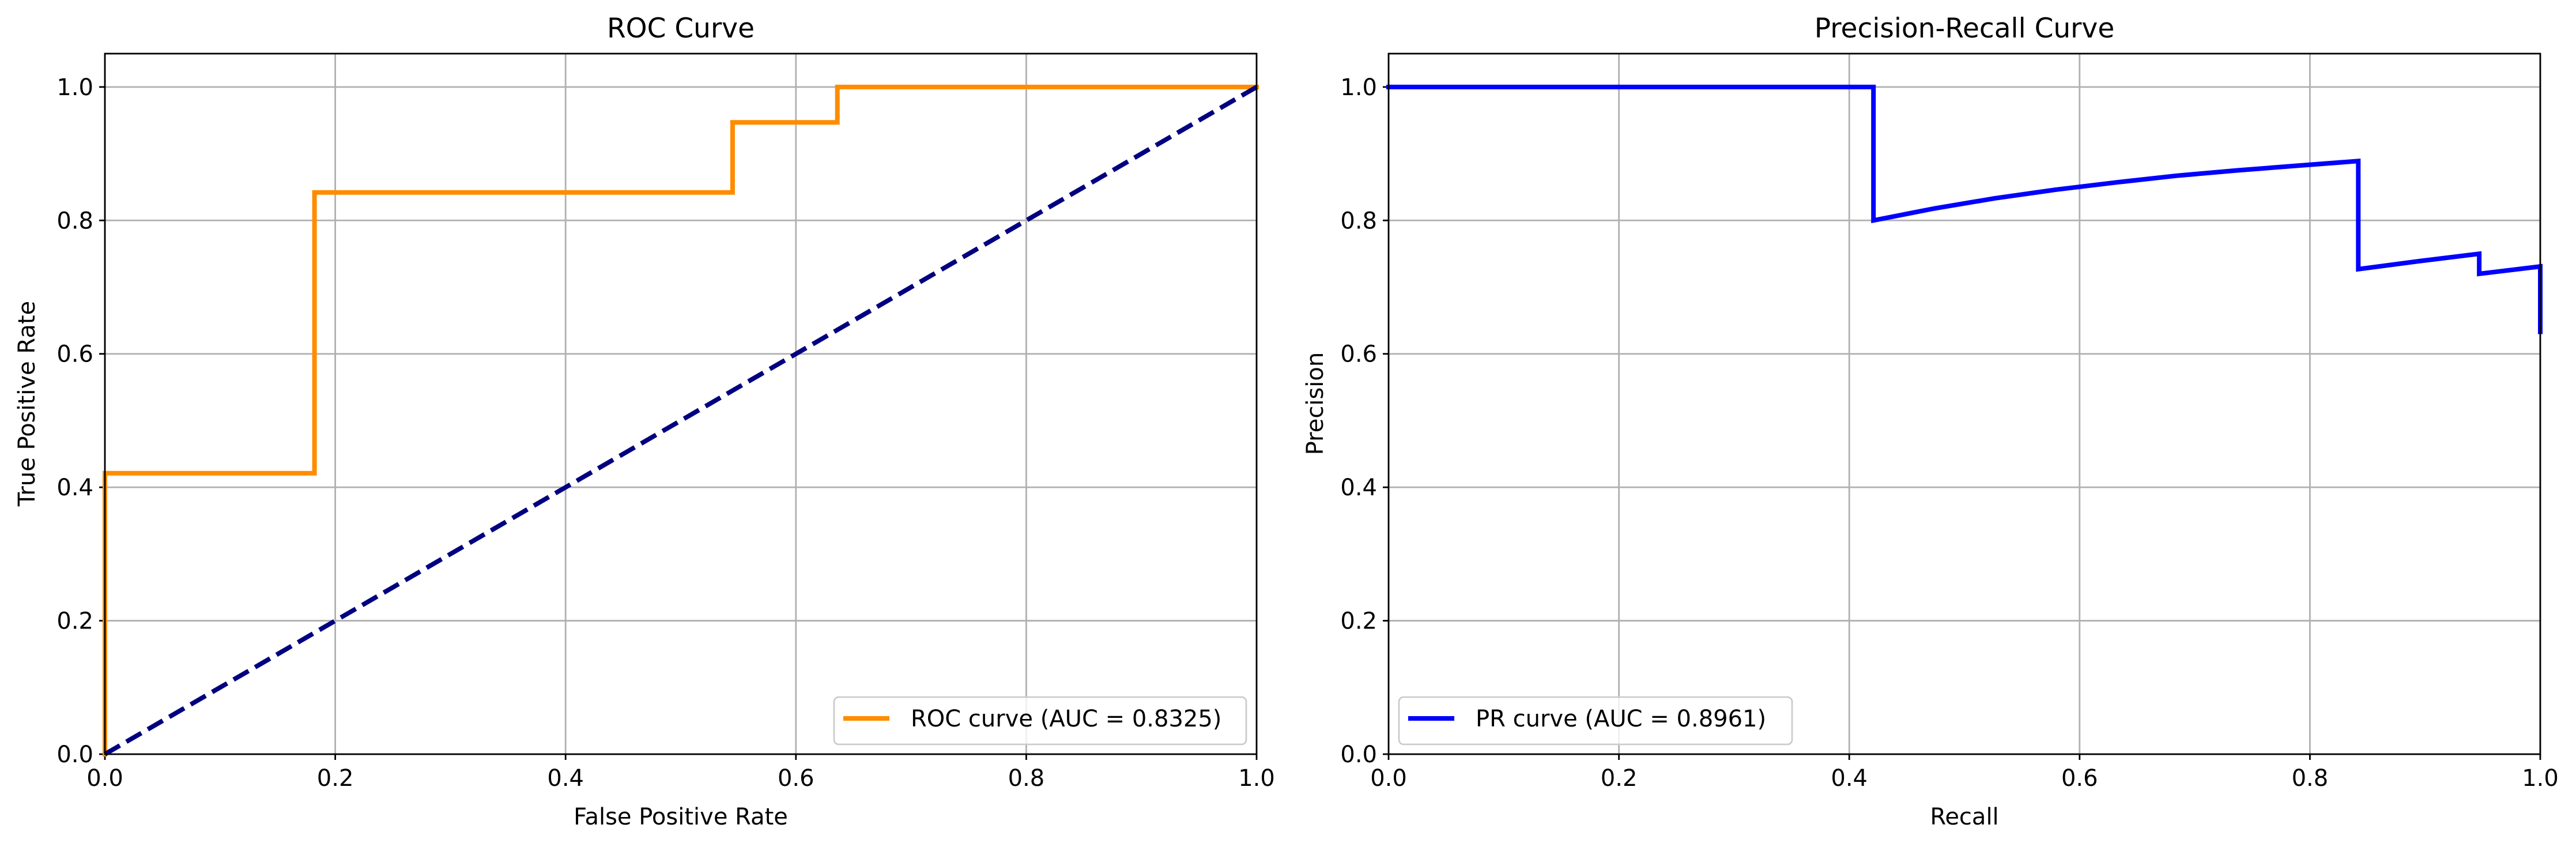 This screenshot has height=847, width=2576. What do you see at coordinates (1315, 403) in the screenshot?
I see `pr-y-axis-label: Precision` at bounding box center [1315, 403].